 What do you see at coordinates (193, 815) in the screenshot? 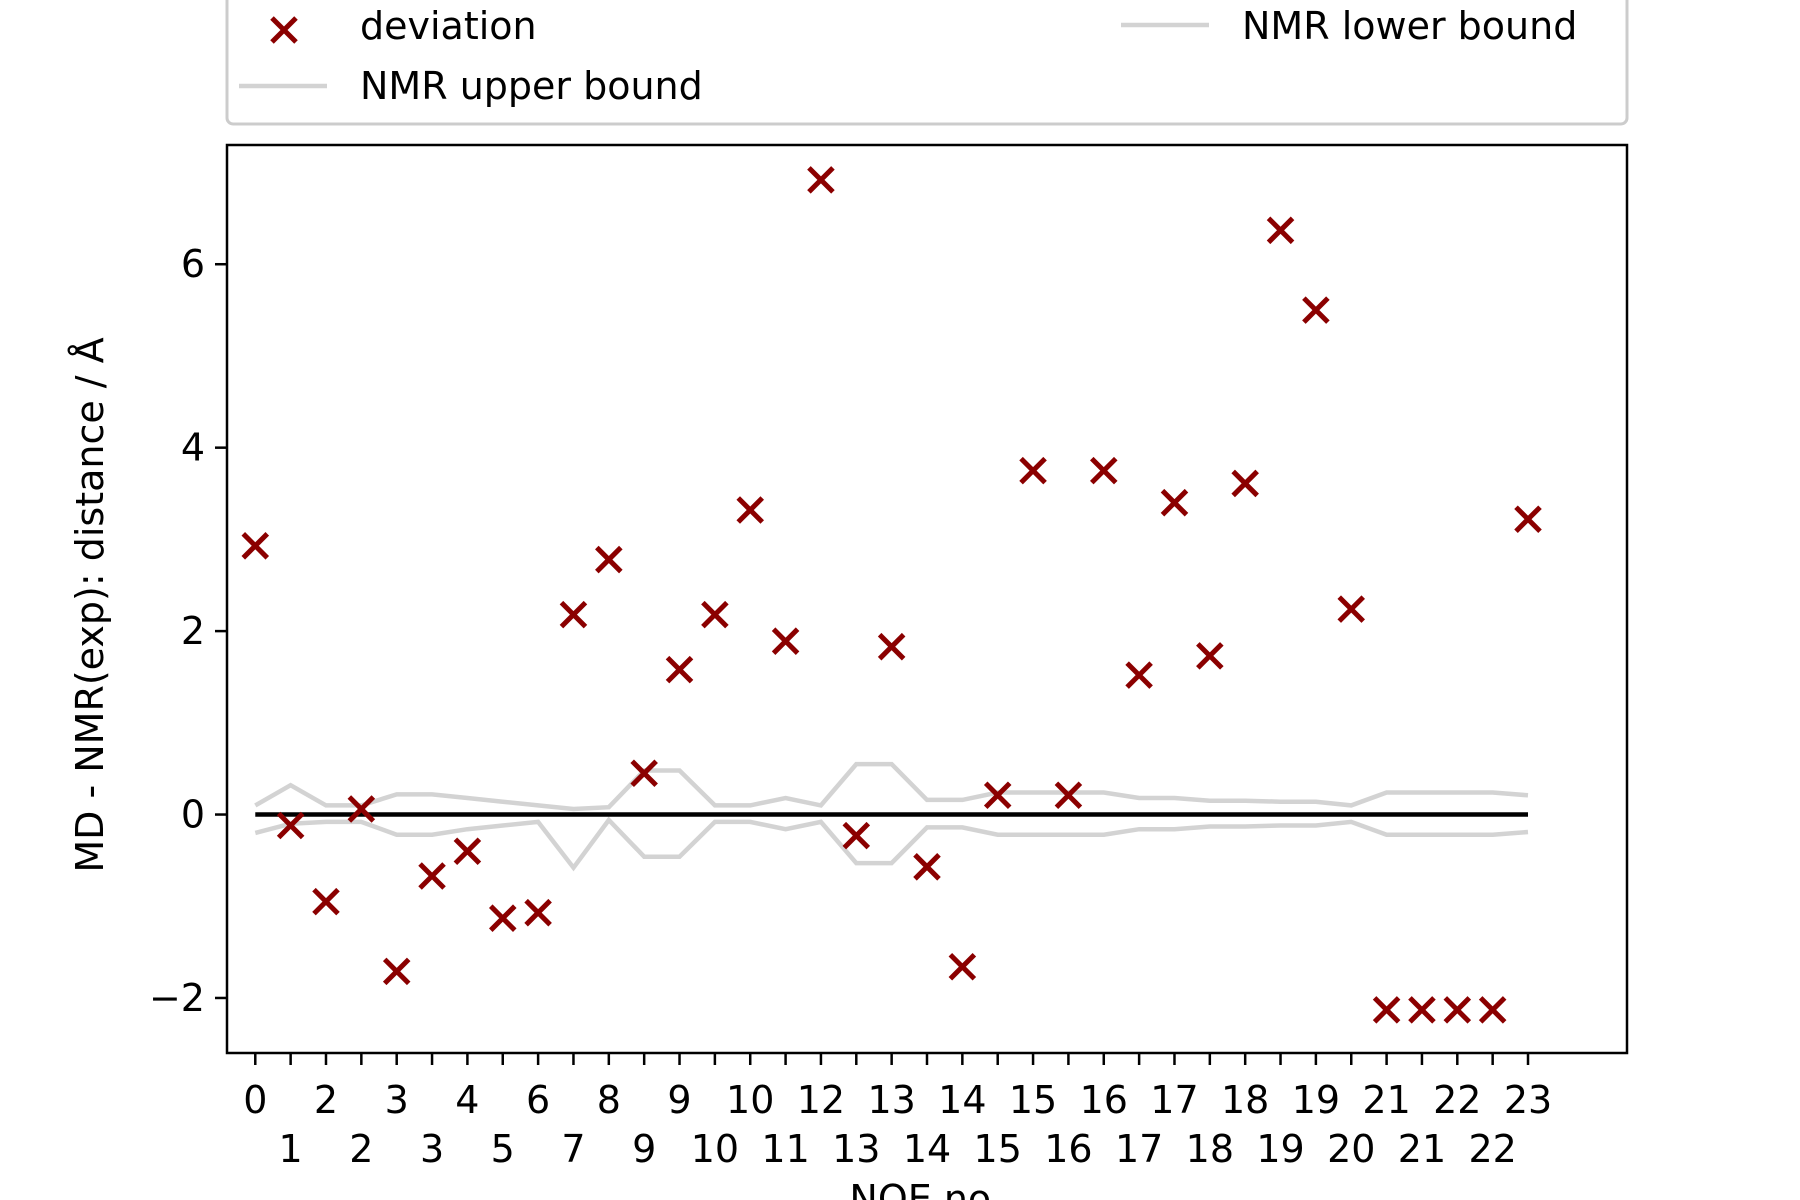
I see `y-tick-label: 0` at bounding box center [193, 815].